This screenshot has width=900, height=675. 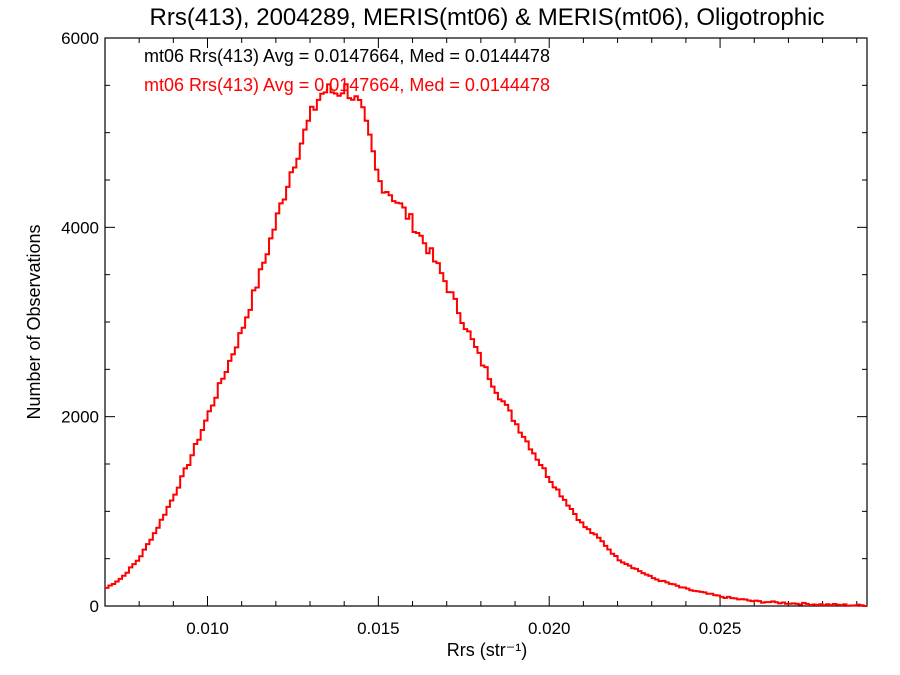 What do you see at coordinates (94, 606) in the screenshot?
I see `y-tick-label: 0` at bounding box center [94, 606].